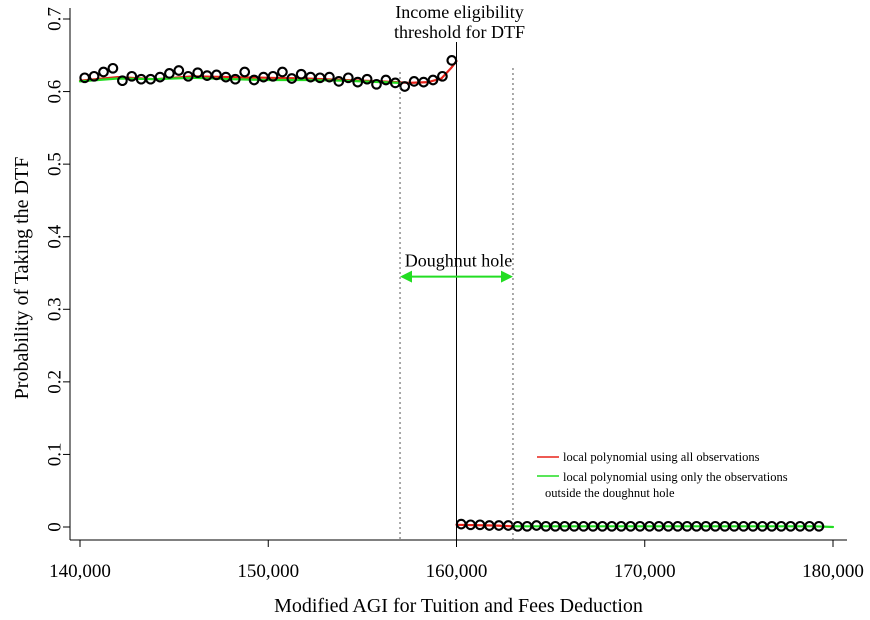  Describe the element at coordinates (459, 261) in the screenshot. I see `doughnut-hole-label: Doughnut hole` at that location.